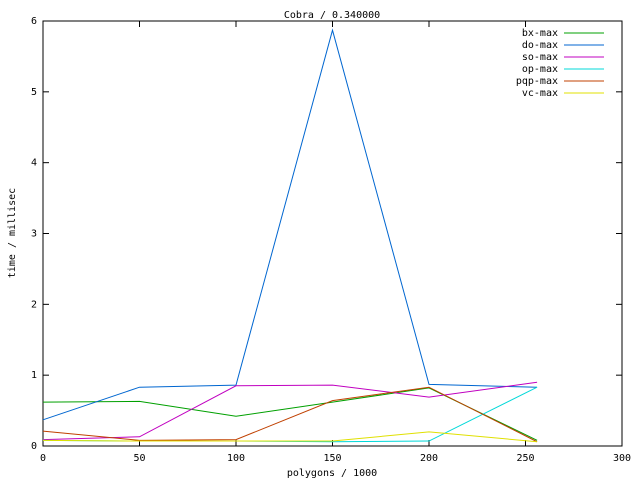 The height and width of the screenshot is (484, 640). I want to click on legend-label: pqp-max, so click(537, 81).